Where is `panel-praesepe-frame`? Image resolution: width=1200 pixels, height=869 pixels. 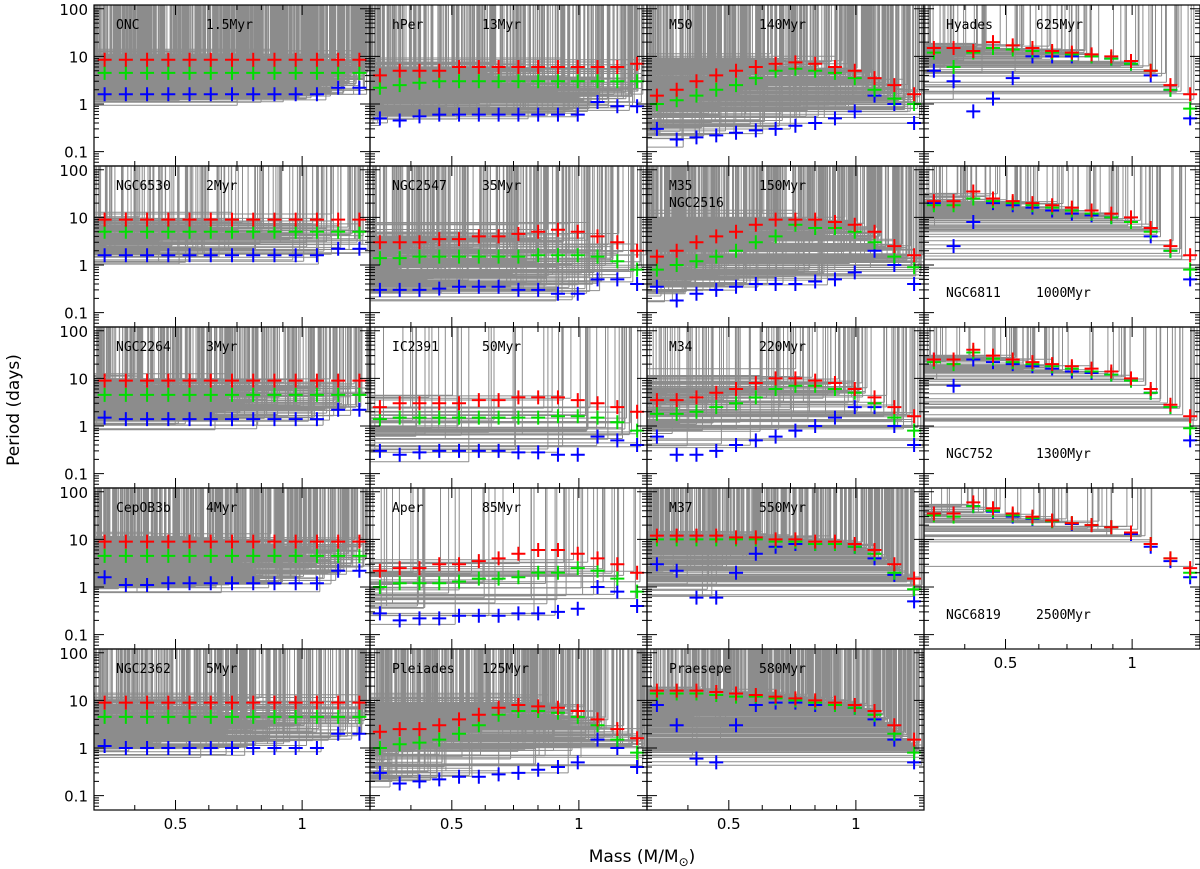 panel-praesepe-frame is located at coordinates (785, 729).